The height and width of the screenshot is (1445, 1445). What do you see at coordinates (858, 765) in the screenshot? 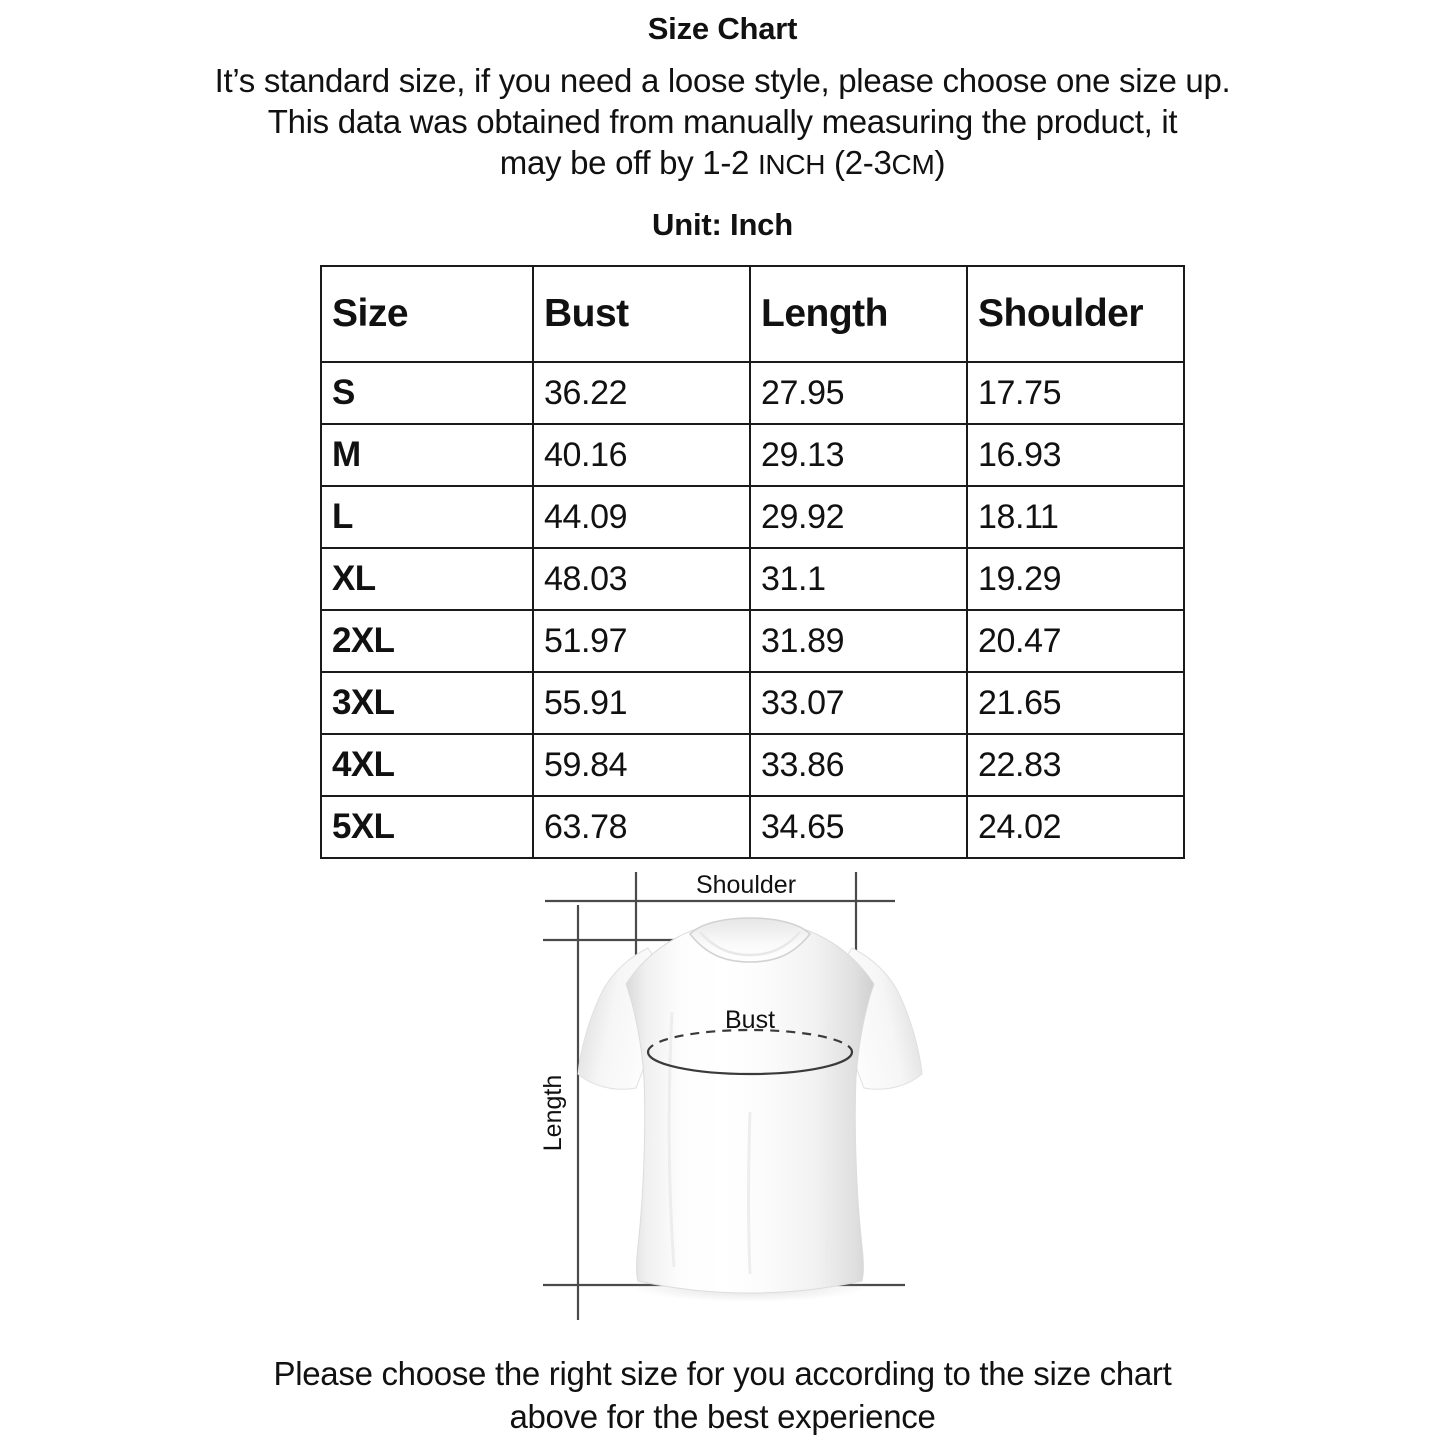
I see `cell-length: 33.86` at bounding box center [858, 765].